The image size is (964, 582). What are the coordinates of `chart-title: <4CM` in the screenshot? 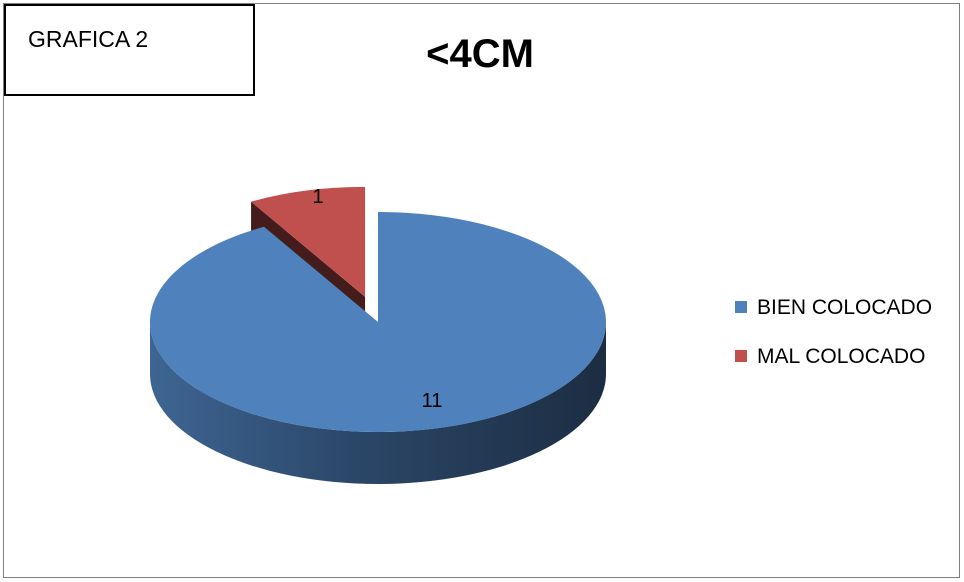 It's located at (480, 54).